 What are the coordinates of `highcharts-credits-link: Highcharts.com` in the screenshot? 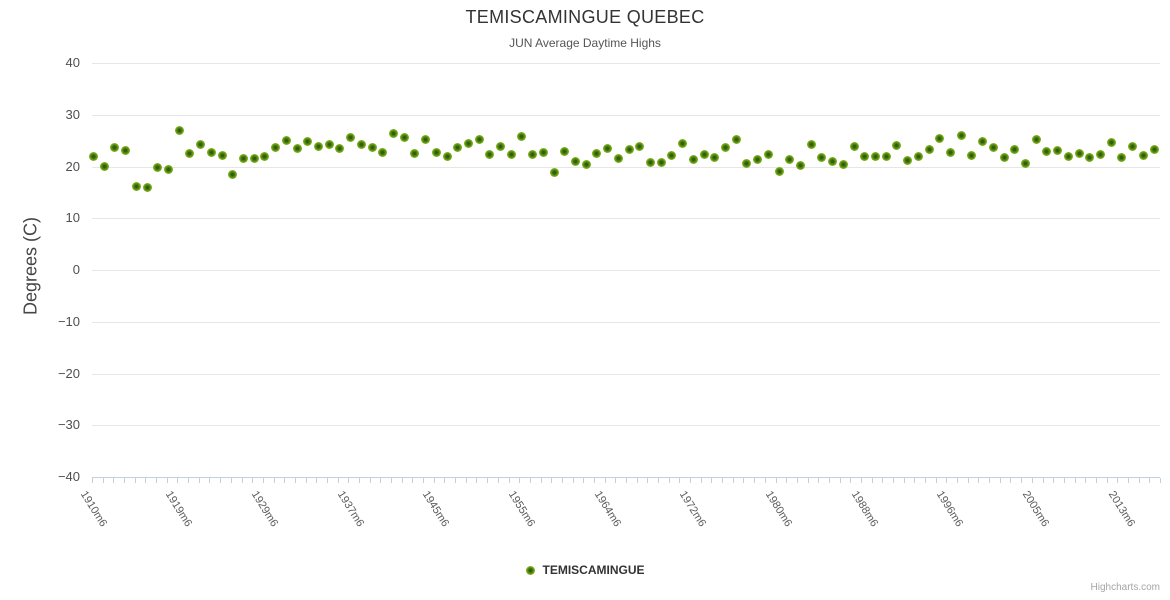 It's located at (1125, 587).